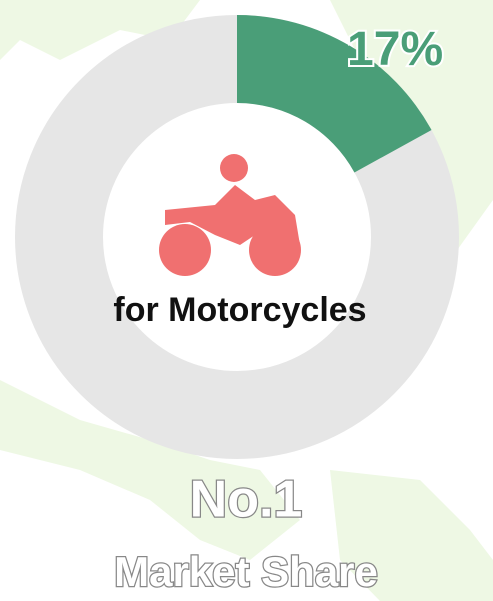 The height and width of the screenshot is (601, 493). I want to click on center-label: for Motorcycles, so click(239, 310).